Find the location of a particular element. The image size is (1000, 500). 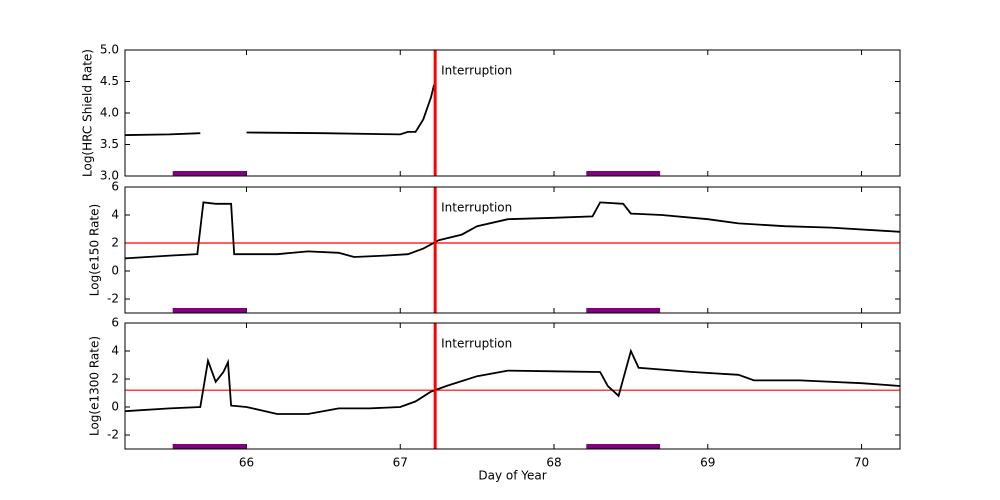

y-tick-label: 4.0 is located at coordinates (109, 113).